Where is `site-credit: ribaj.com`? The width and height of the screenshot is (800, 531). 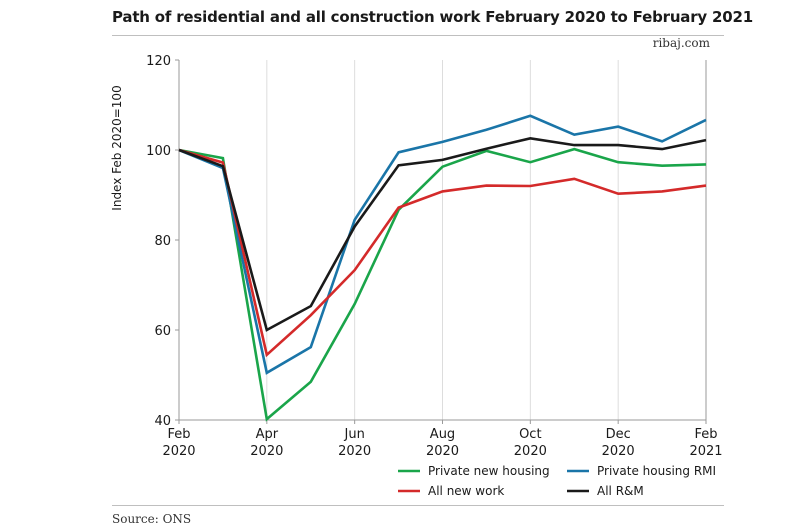
site-credit: ribaj.com is located at coordinates (681, 43).